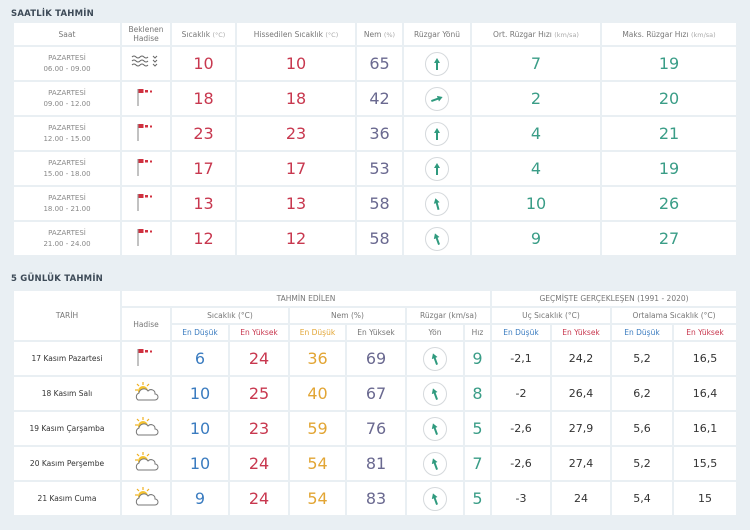 The height and width of the screenshot is (530, 750). Describe the element at coordinates (67, 34) in the screenshot. I see `header-saat: Saat` at that location.